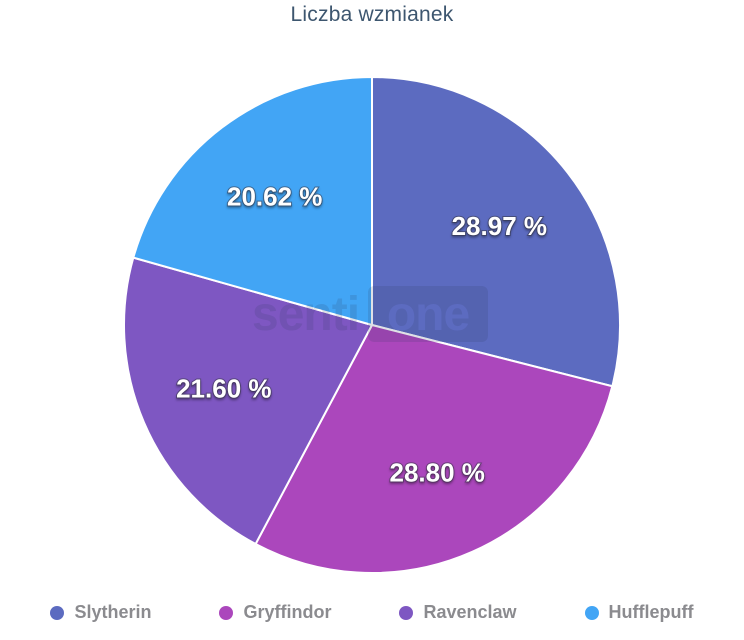  Describe the element at coordinates (436, 472) in the screenshot. I see `pie-label-gryffindor: 28.80 %` at that location.